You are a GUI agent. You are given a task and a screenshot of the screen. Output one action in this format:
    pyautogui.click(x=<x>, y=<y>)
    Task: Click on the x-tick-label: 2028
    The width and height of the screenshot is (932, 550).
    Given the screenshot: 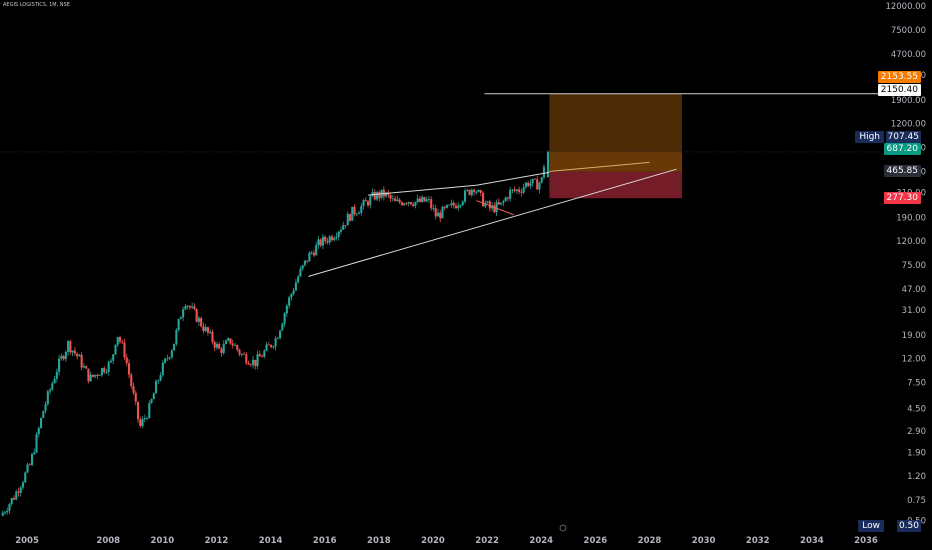 What is the action you would take?
    pyautogui.click(x=650, y=541)
    